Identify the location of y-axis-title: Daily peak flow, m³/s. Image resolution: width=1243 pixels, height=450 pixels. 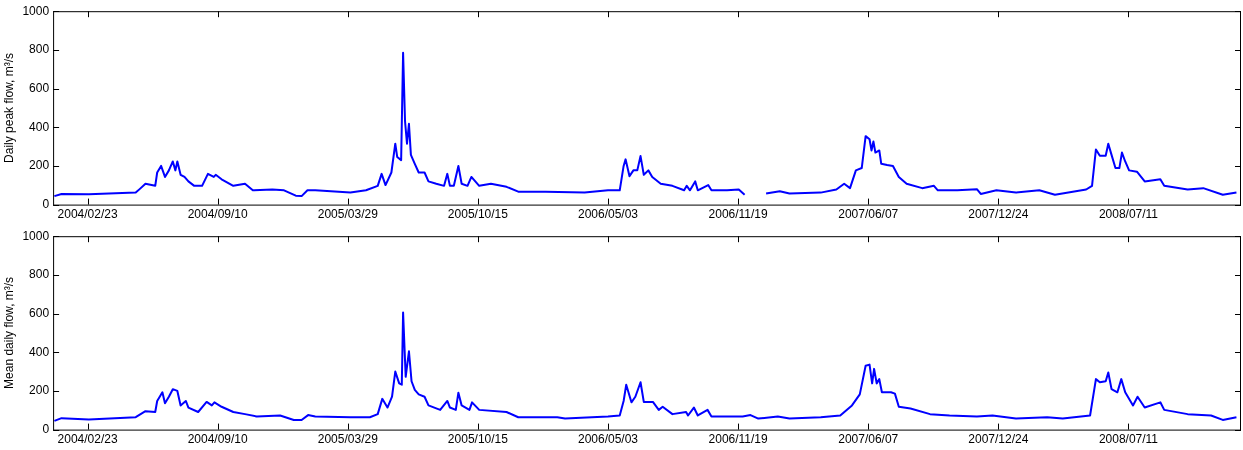
(8, 107).